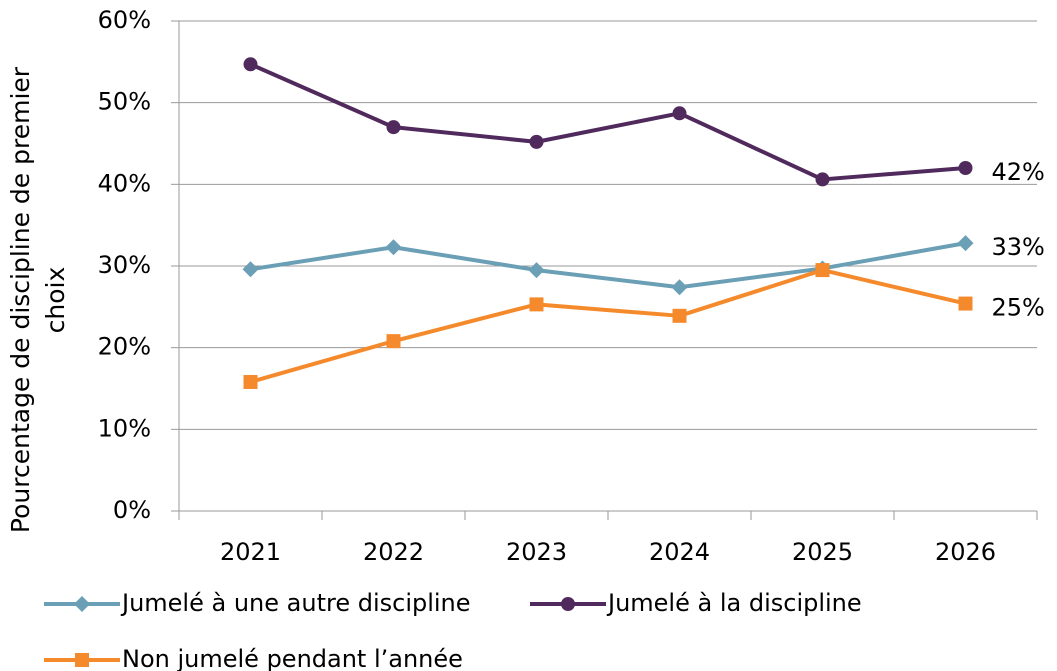  I want to click on y-tick-label: 50%, so click(124, 102).